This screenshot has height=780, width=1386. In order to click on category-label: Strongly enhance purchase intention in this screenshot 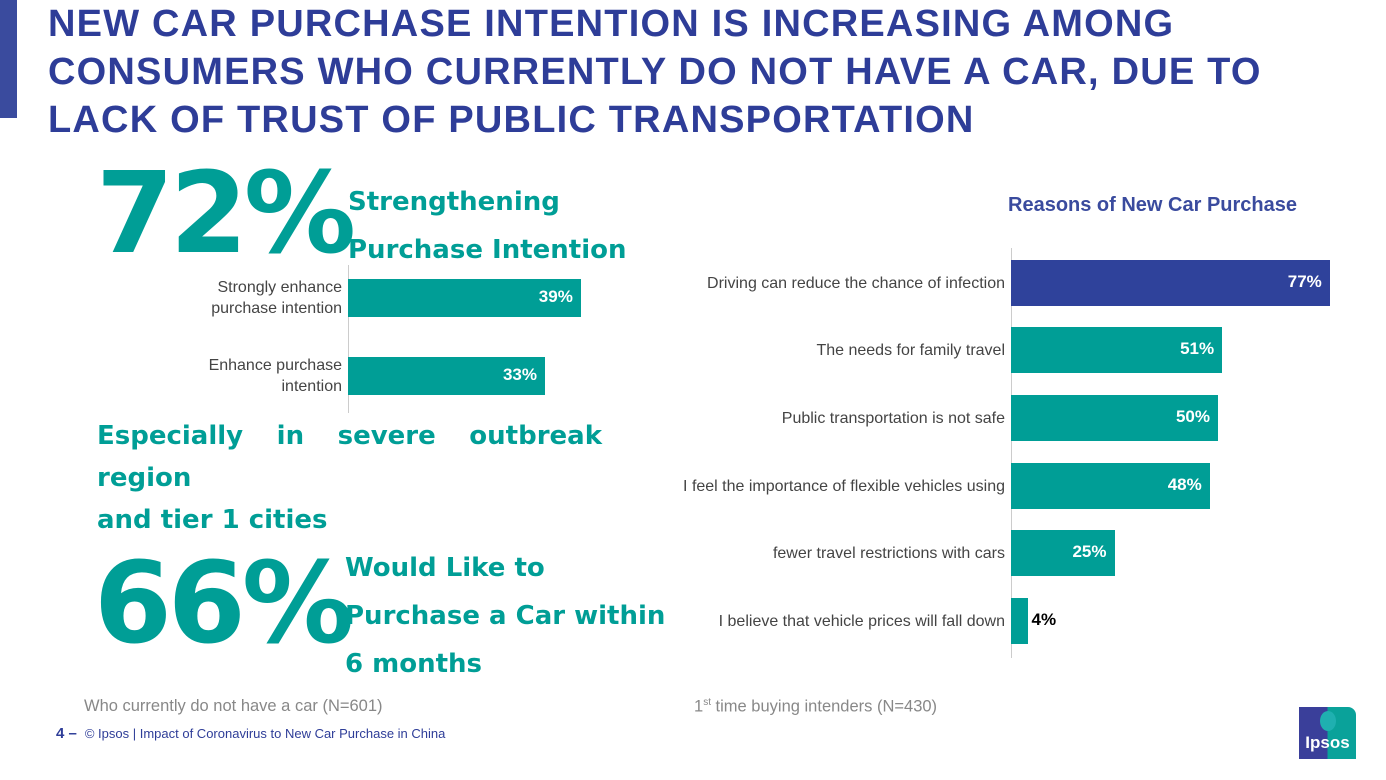, I will do `click(276, 298)`.